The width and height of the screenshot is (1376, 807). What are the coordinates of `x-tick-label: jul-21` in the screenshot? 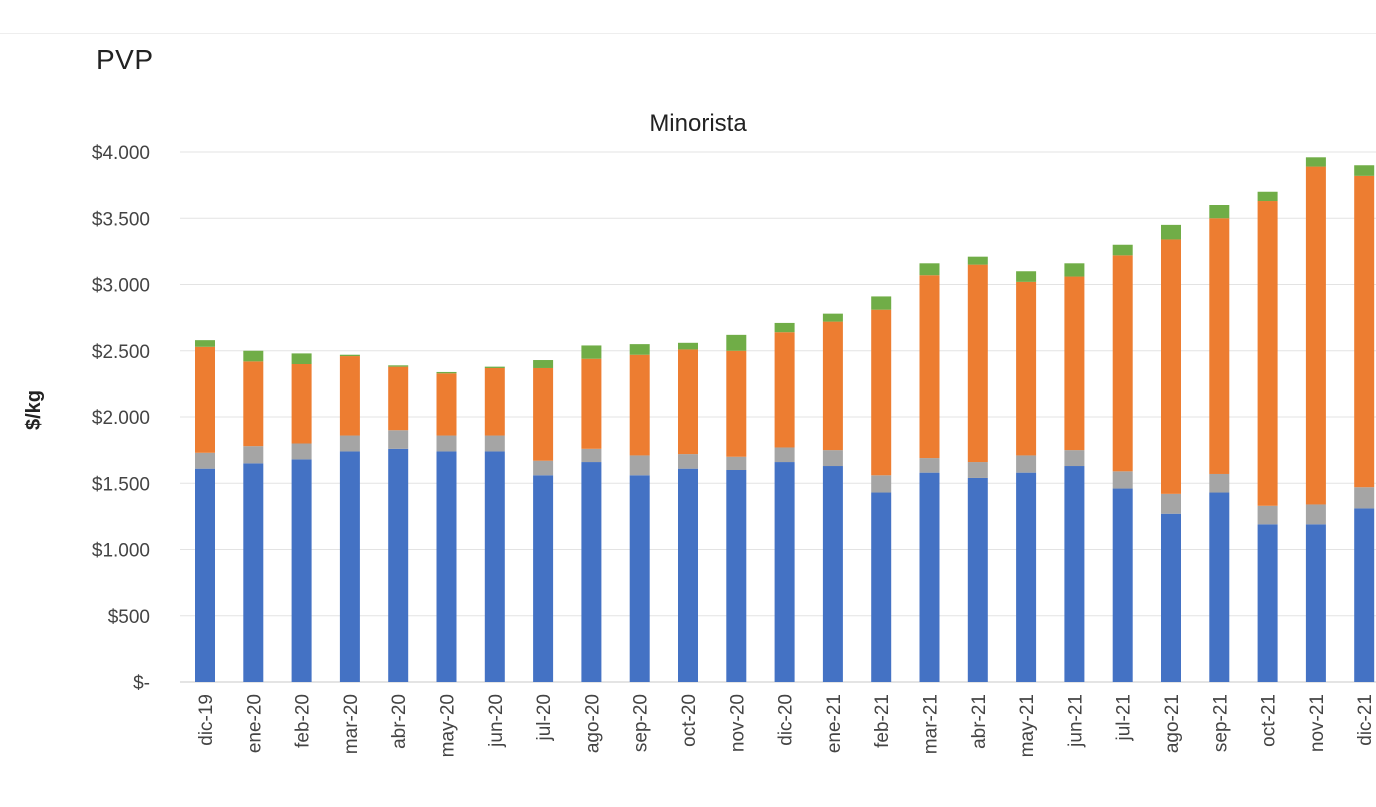 It's located at (1124, 717).